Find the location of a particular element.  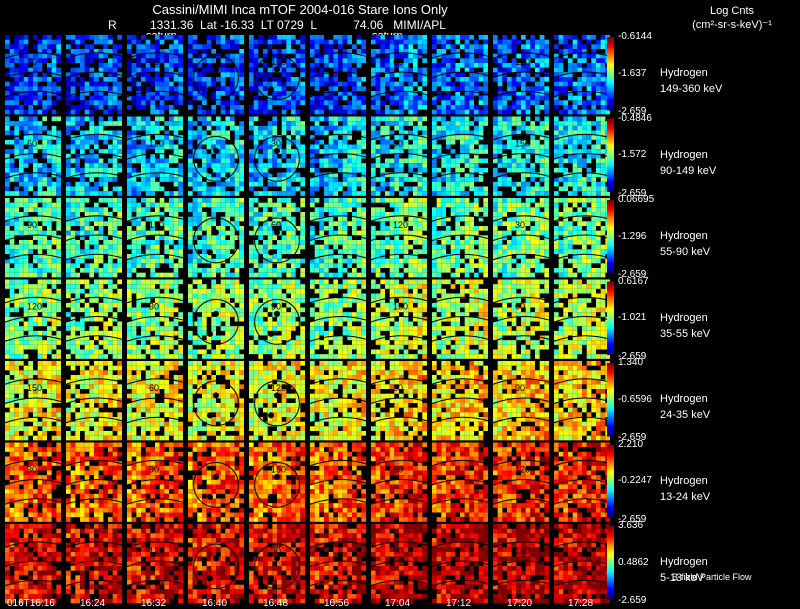

colorbar-units: Log Cnts (cm²-sr-s-keV)⁻¹ is located at coordinates (732, 18).